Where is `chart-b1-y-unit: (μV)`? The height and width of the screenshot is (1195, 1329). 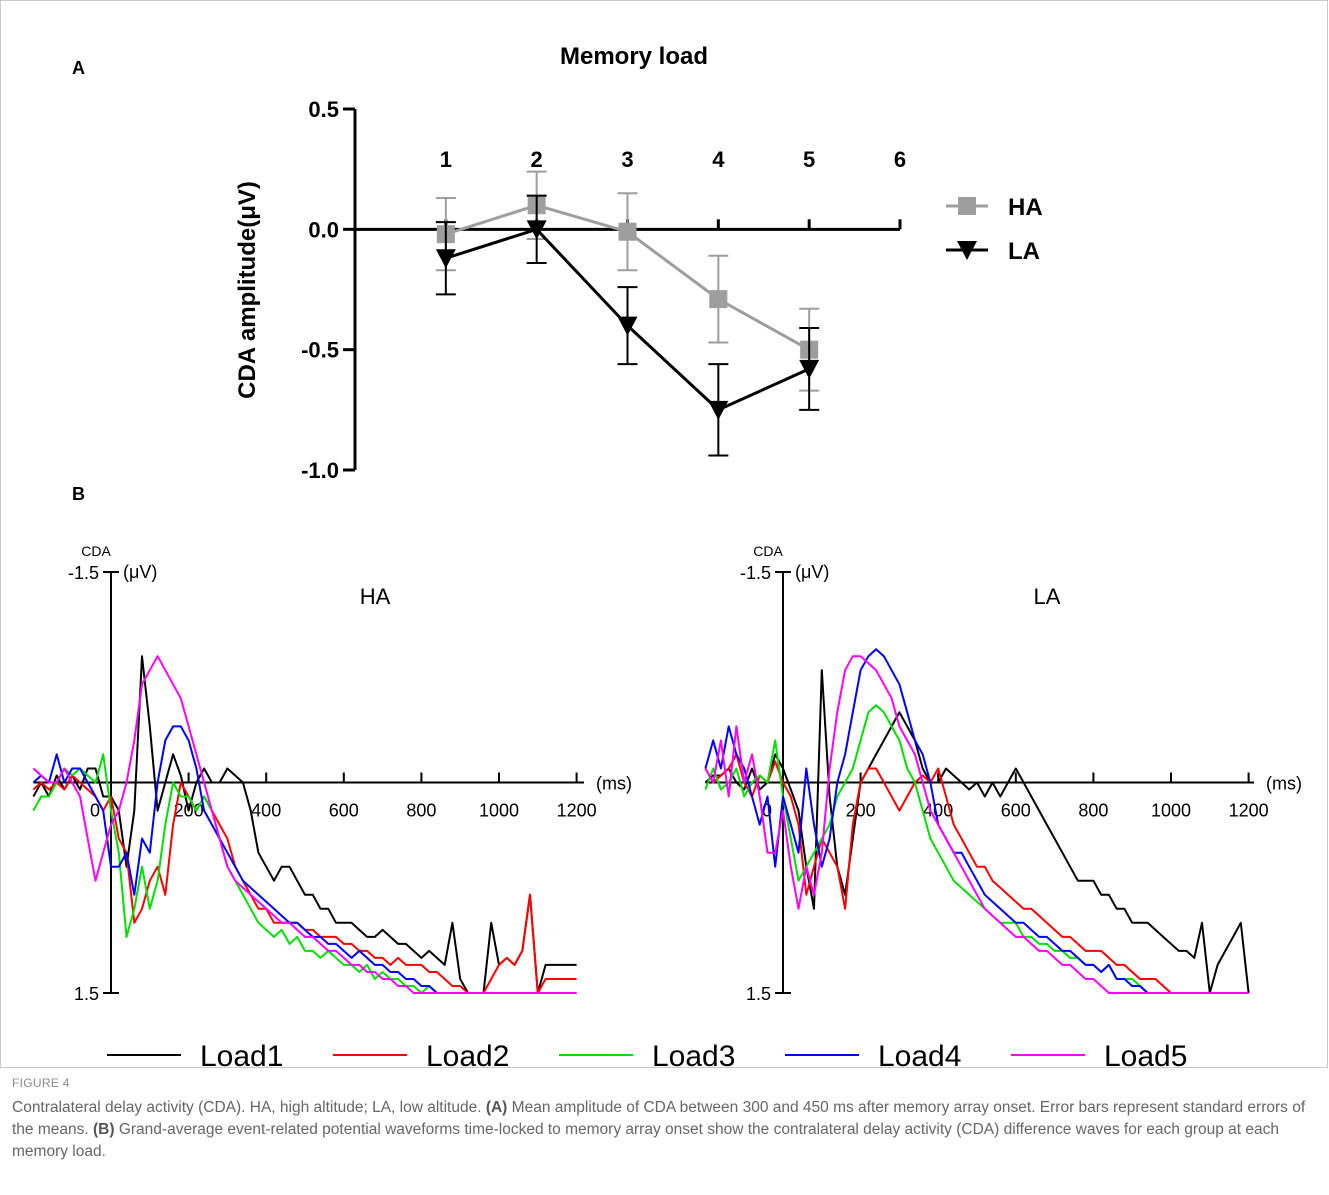
chart-b1-y-unit: (μV) is located at coordinates (140, 572).